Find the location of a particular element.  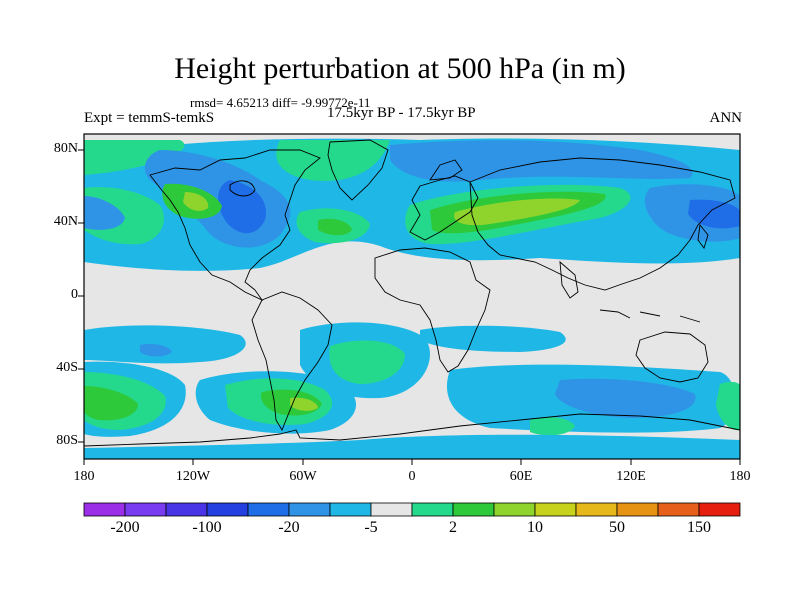

coastline-asia is located at coordinates (602, 224).